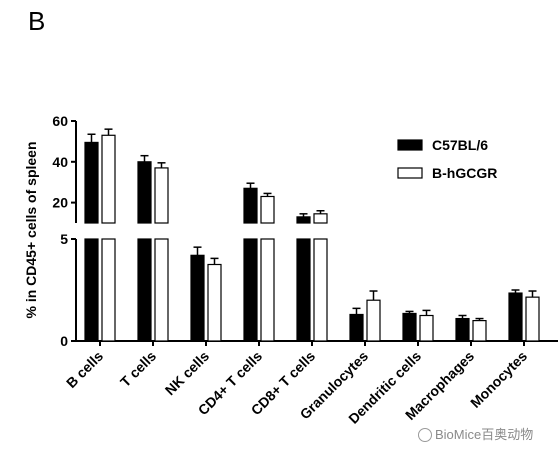  What do you see at coordinates (187, 373) in the screenshot?
I see `x-tick-label: NK cells` at bounding box center [187, 373].